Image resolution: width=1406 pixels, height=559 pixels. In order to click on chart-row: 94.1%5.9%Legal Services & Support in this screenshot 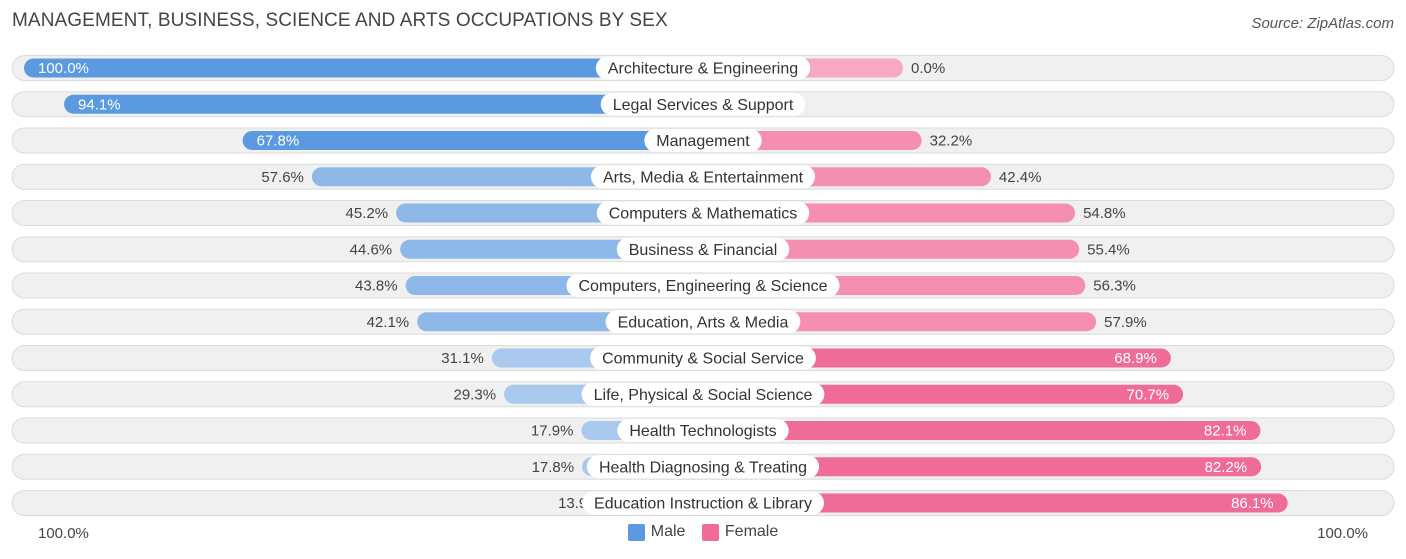, I will do `click(703, 104)`.